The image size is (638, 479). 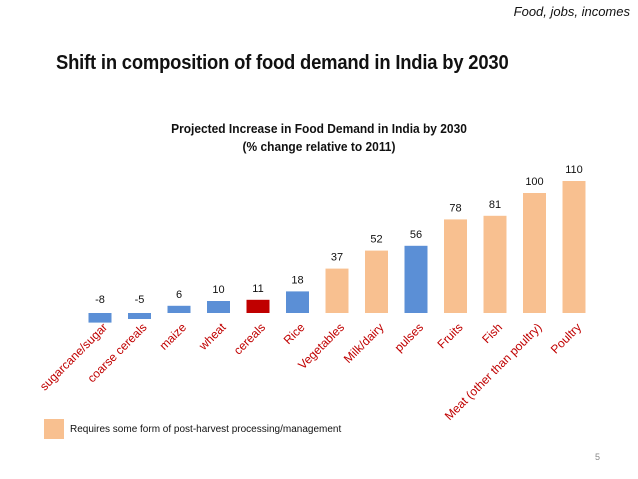 I want to click on bar-maize, so click(x=179, y=309).